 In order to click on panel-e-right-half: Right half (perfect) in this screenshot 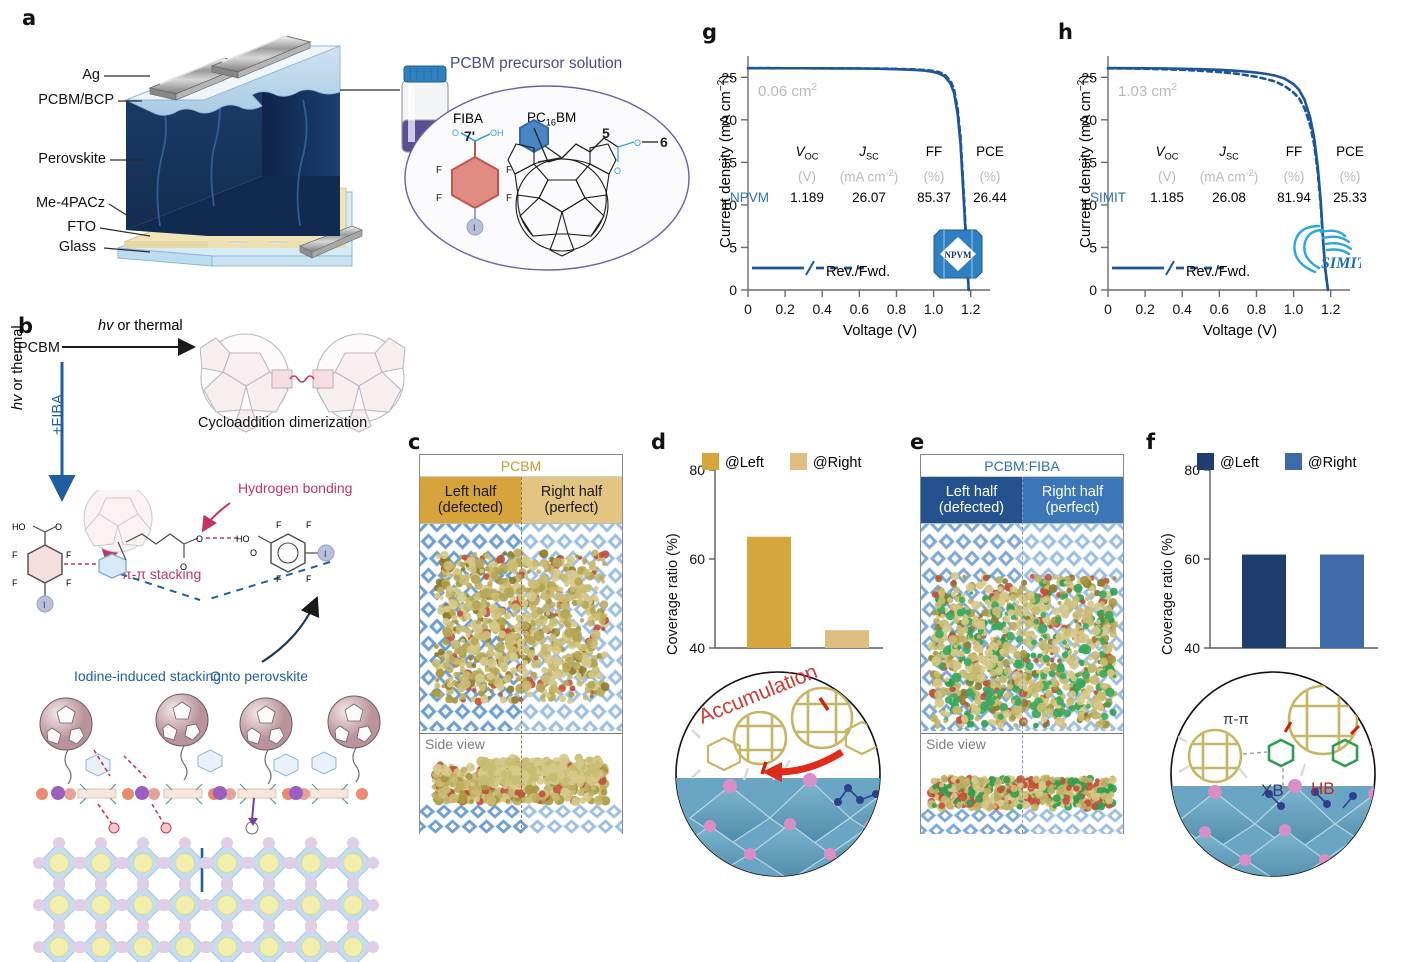, I will do `click(1072, 500)`.